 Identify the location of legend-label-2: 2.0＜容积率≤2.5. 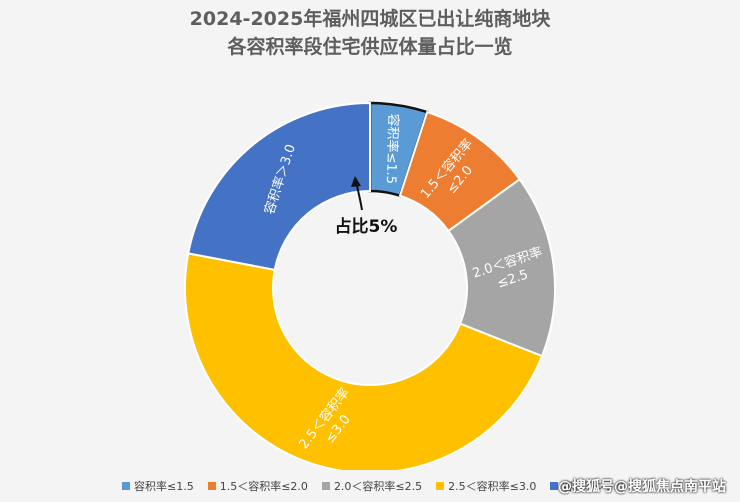
(378, 486).